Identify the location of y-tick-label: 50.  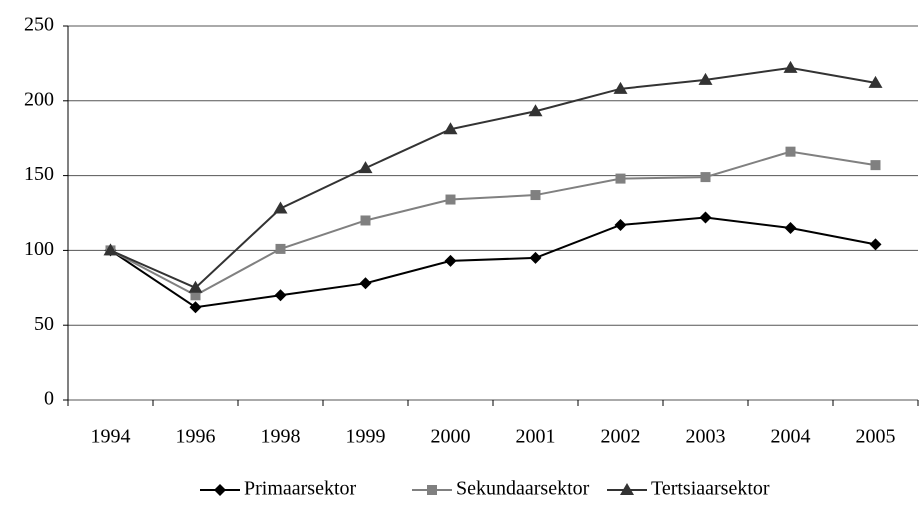
(44, 324).